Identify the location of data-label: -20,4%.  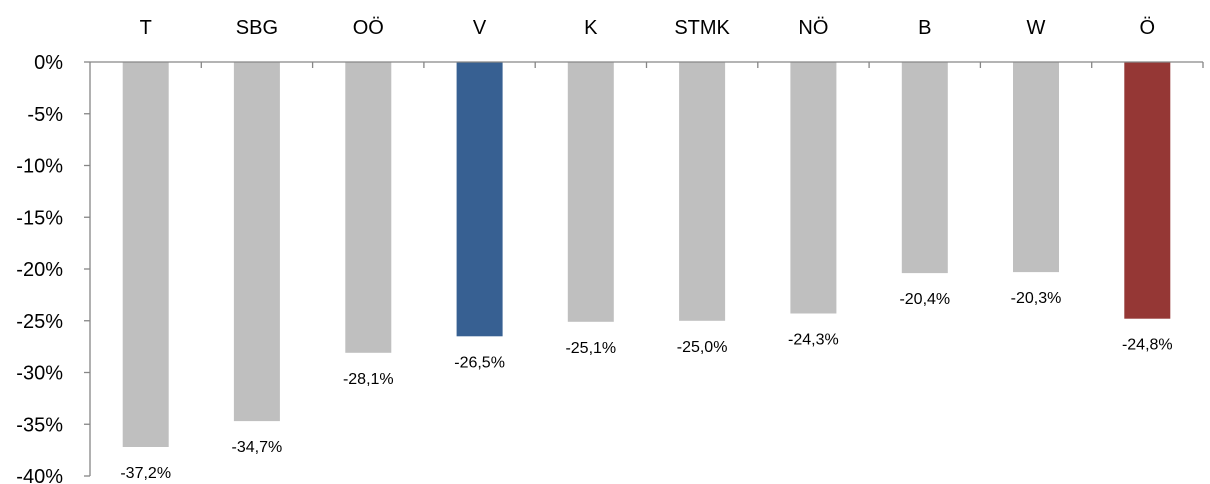
(924, 299).